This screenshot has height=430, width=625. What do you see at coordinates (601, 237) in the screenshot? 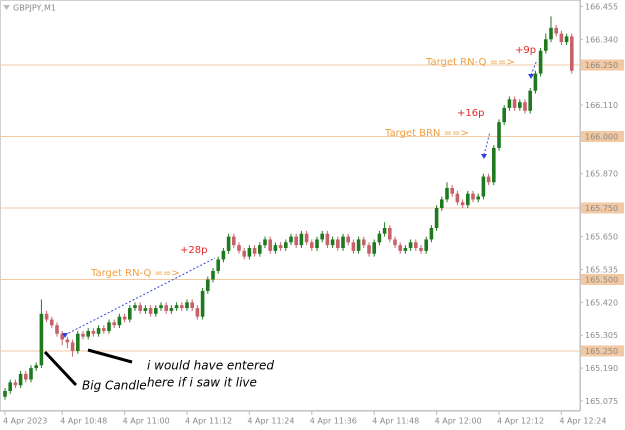
I see `y-tick-label: 165.650` at bounding box center [601, 237].